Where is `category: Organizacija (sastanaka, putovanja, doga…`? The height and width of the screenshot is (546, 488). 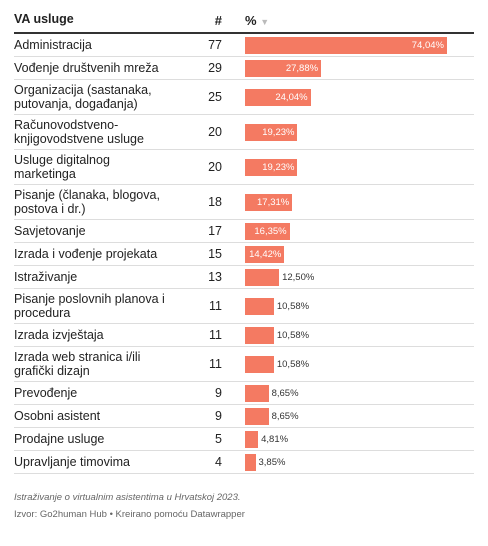 category: Organizacija (sastanaka, putovanja, doga… is located at coordinates (83, 97).